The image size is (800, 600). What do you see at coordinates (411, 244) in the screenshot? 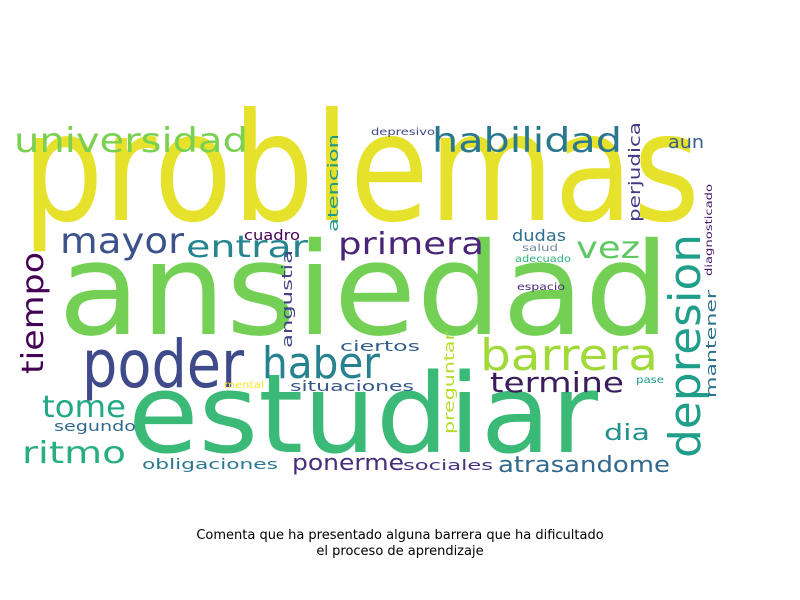
I see `word-primera: primera` at bounding box center [411, 244].